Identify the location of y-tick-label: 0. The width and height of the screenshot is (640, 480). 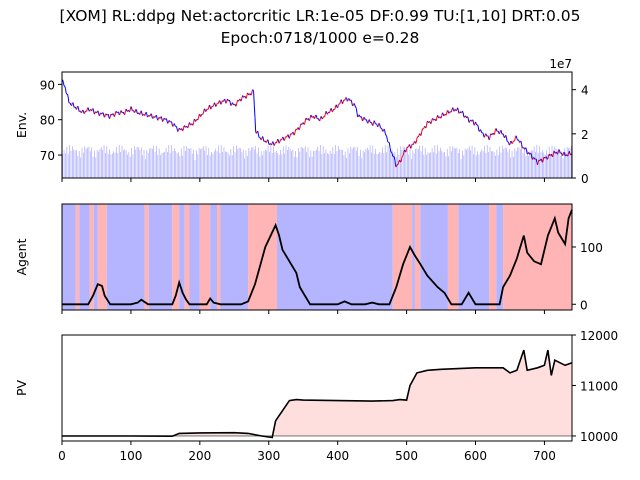
(584, 305).